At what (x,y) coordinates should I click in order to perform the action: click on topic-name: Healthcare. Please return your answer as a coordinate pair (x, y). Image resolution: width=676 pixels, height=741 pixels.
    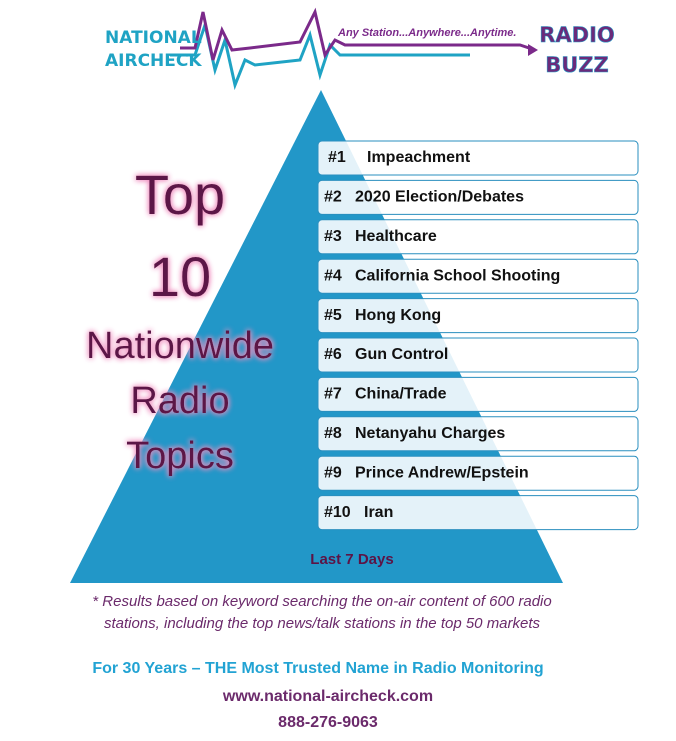
    Looking at the image, I should click on (396, 236).